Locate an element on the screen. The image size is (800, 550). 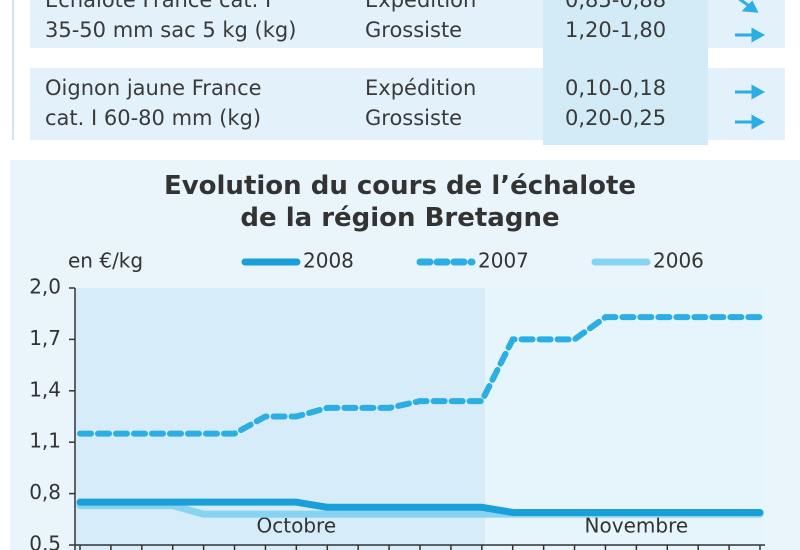
y-tick-label: 1,4 is located at coordinates (45, 389).